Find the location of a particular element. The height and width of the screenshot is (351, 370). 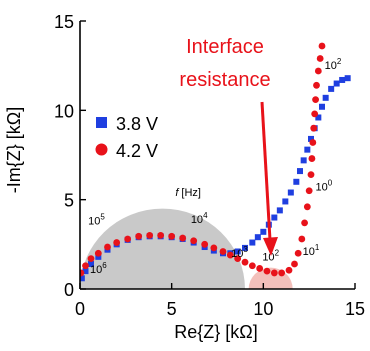

frequency-unit-label: f [Hz] is located at coordinates (188, 193).